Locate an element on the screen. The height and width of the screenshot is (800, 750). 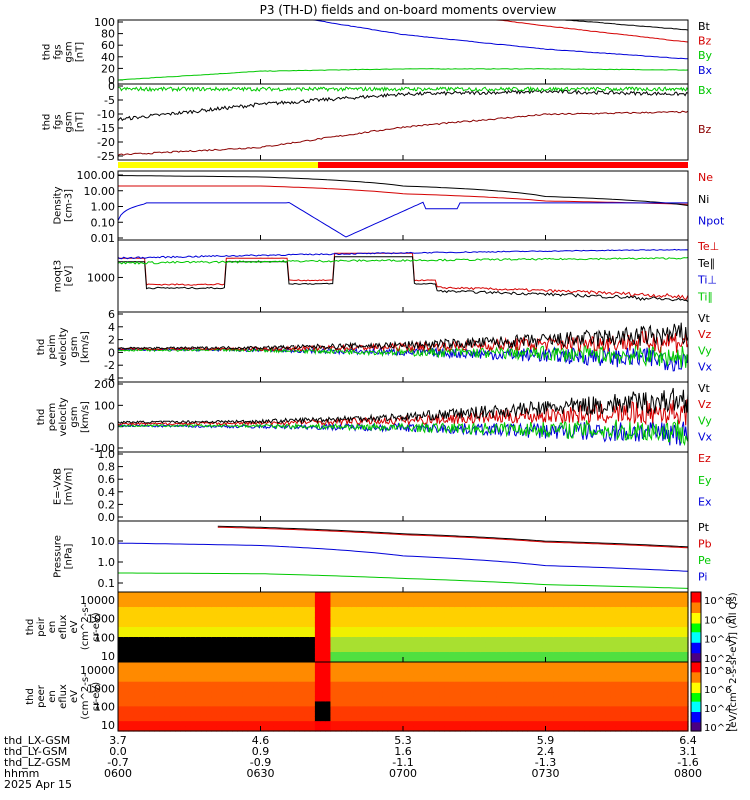
ylabel-line: en is located at coordinates (52, 627).